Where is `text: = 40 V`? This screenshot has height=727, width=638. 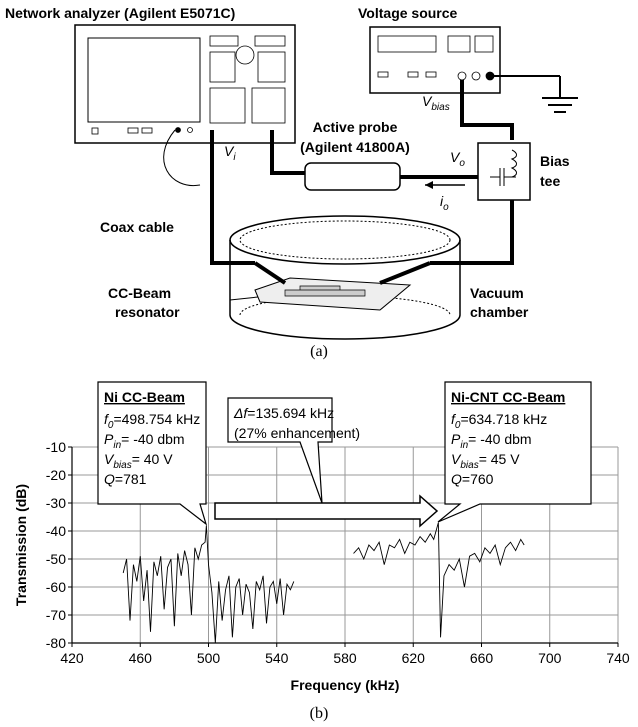 text: = 40 V is located at coordinates (153, 459).